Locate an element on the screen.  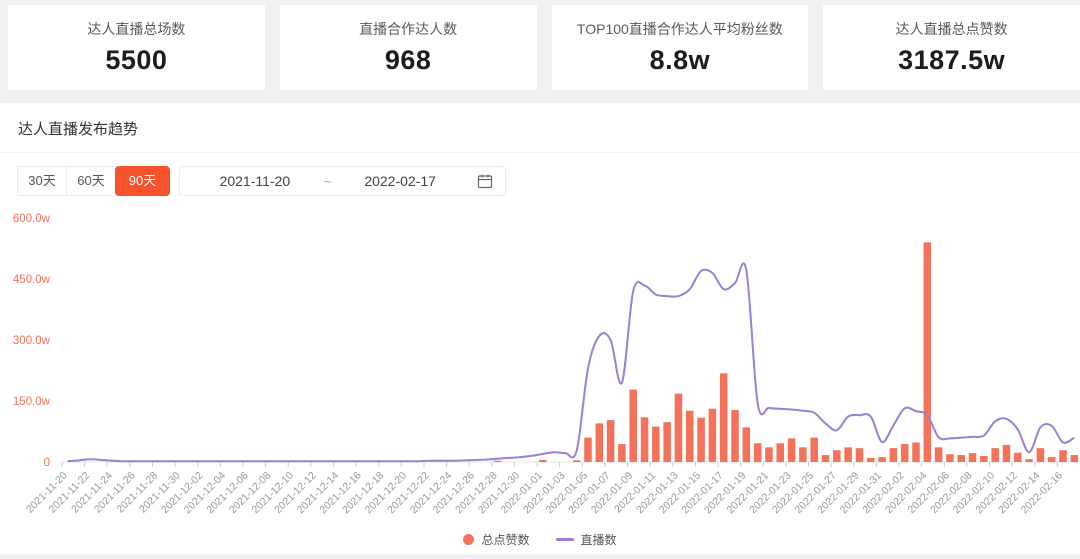
stat-card-value: 968 is located at coordinates (408, 60).